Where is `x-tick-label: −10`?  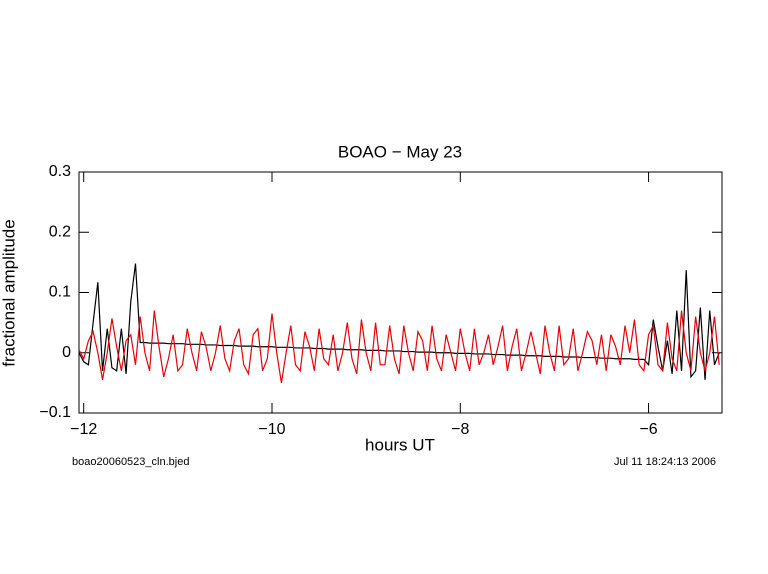
x-tick-label: −10 is located at coordinates (271, 429).